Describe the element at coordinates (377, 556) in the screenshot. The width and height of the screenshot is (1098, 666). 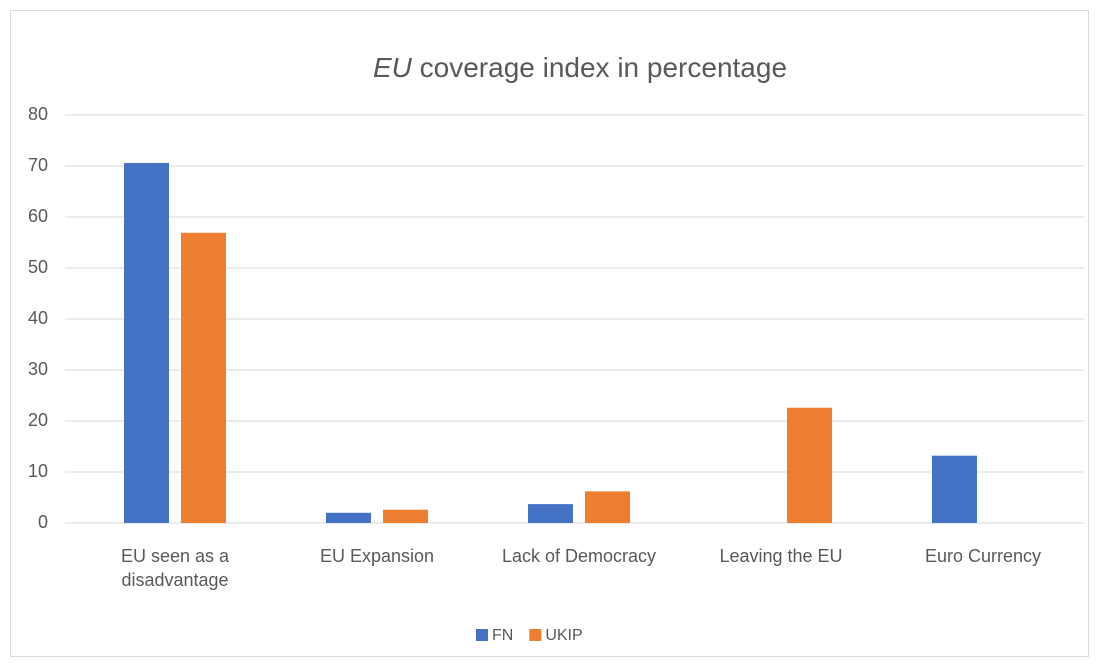
I see `x-tick-label: EU Expansion` at that location.